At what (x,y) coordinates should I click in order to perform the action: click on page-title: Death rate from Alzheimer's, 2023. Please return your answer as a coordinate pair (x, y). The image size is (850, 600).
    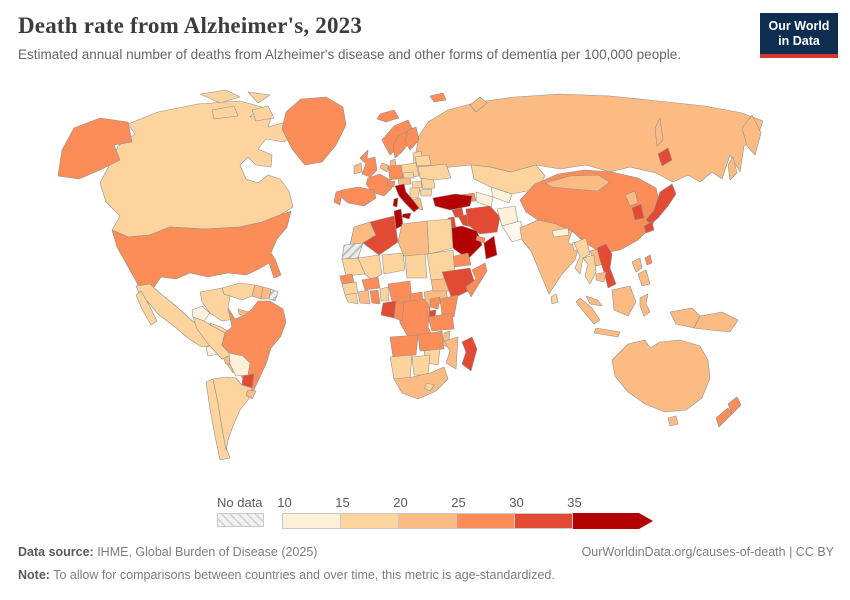
    Looking at the image, I should click on (190, 25).